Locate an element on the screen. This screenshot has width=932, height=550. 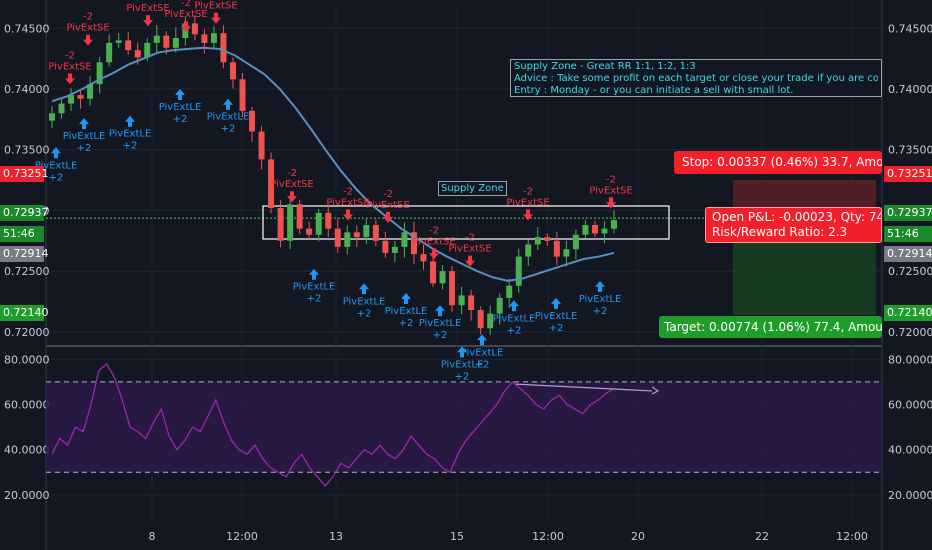
left-target-price: 0.72140 is located at coordinates (24, 313).